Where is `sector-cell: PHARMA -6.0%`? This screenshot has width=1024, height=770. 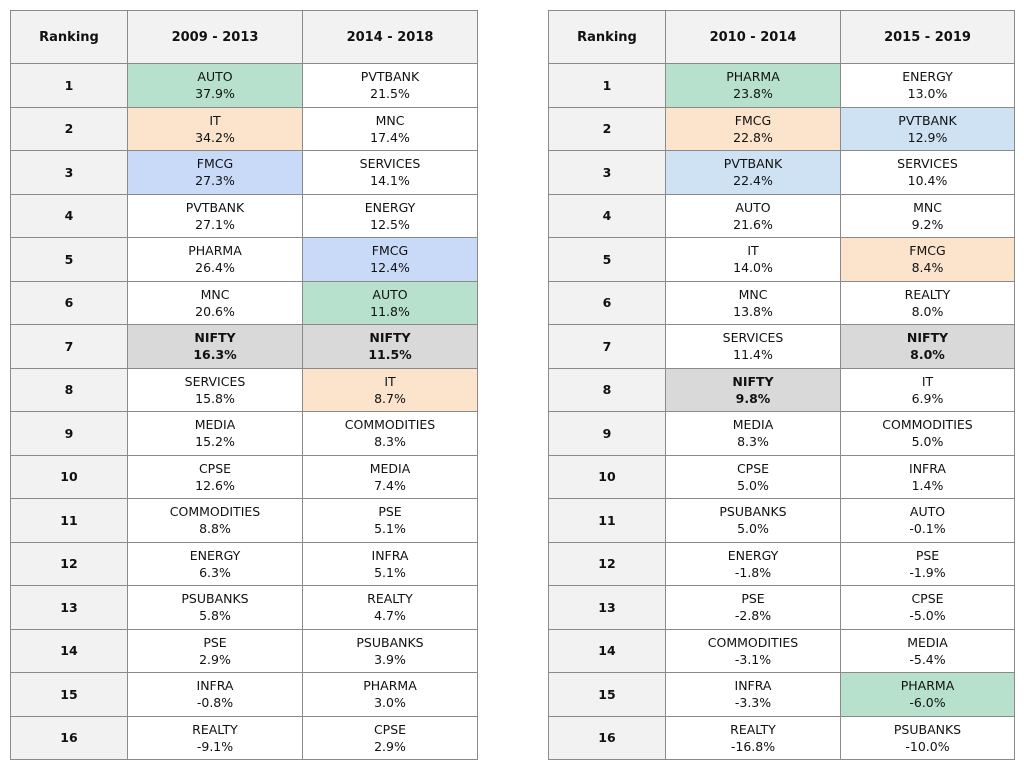
sector-cell: PHARMA -6.0% is located at coordinates (927, 694).